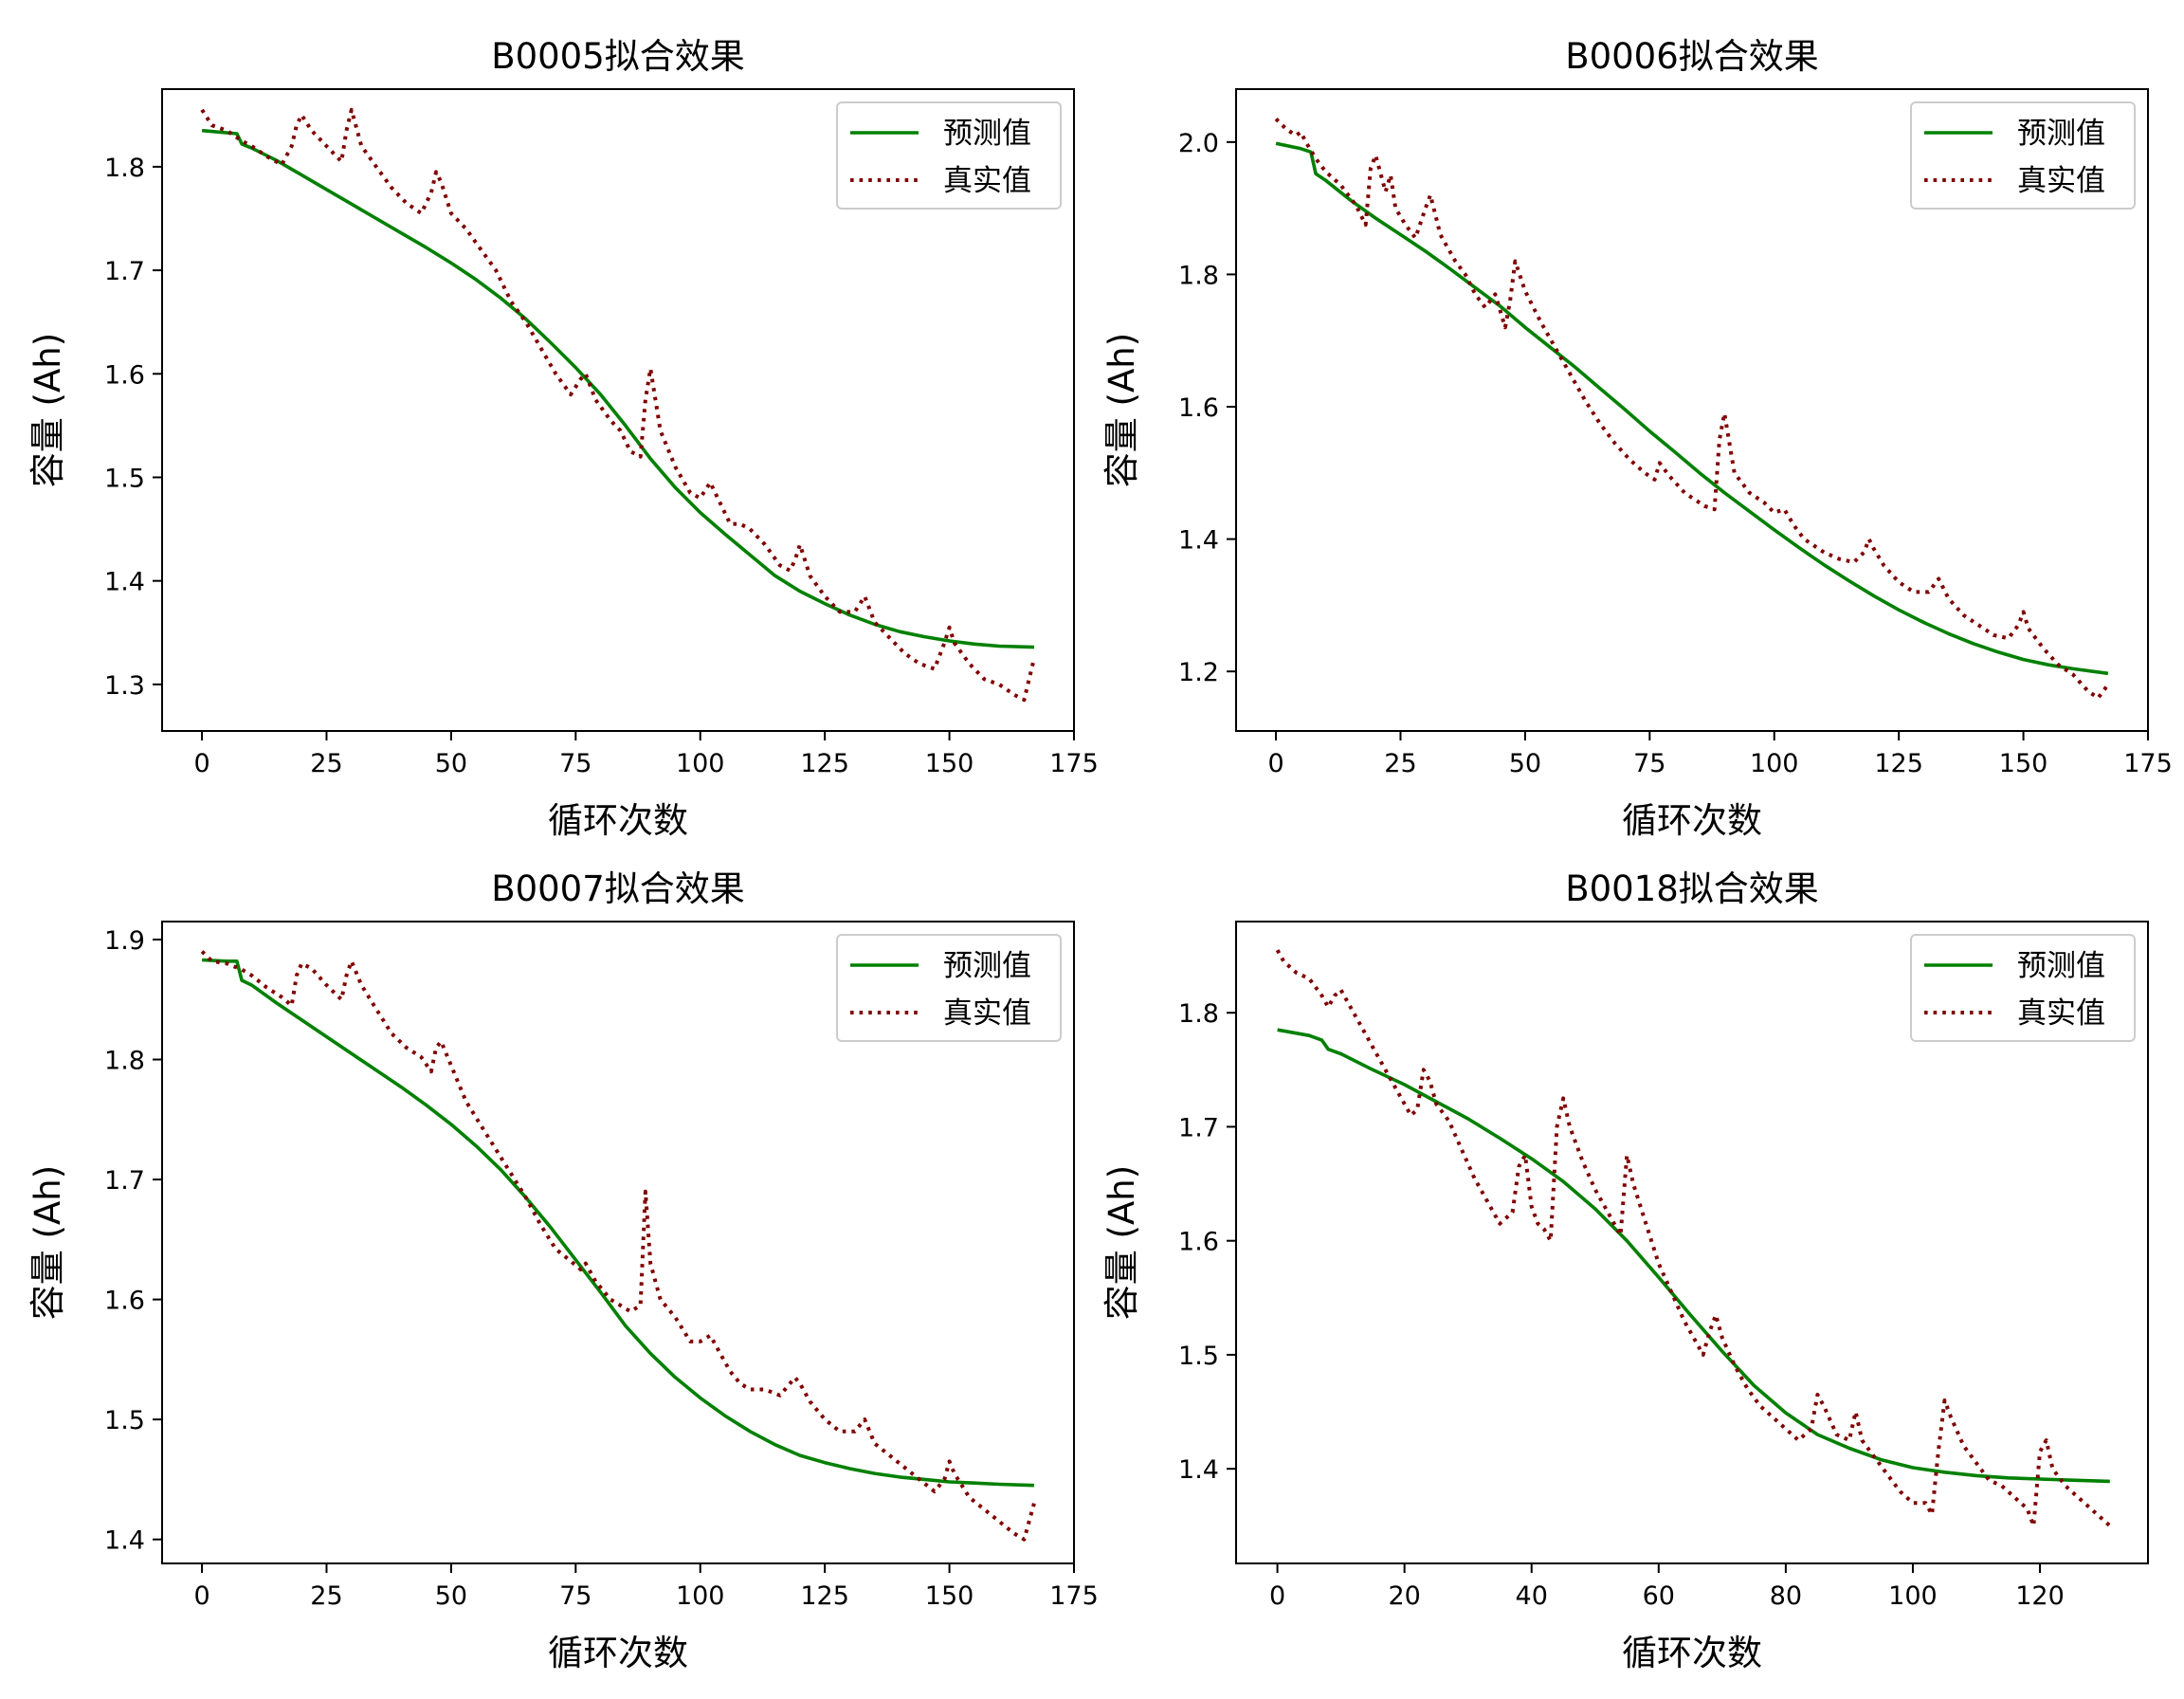 The width and height of the screenshot is (2184, 1699). I want to click on y-tick-label: 2.0, so click(1198, 143).